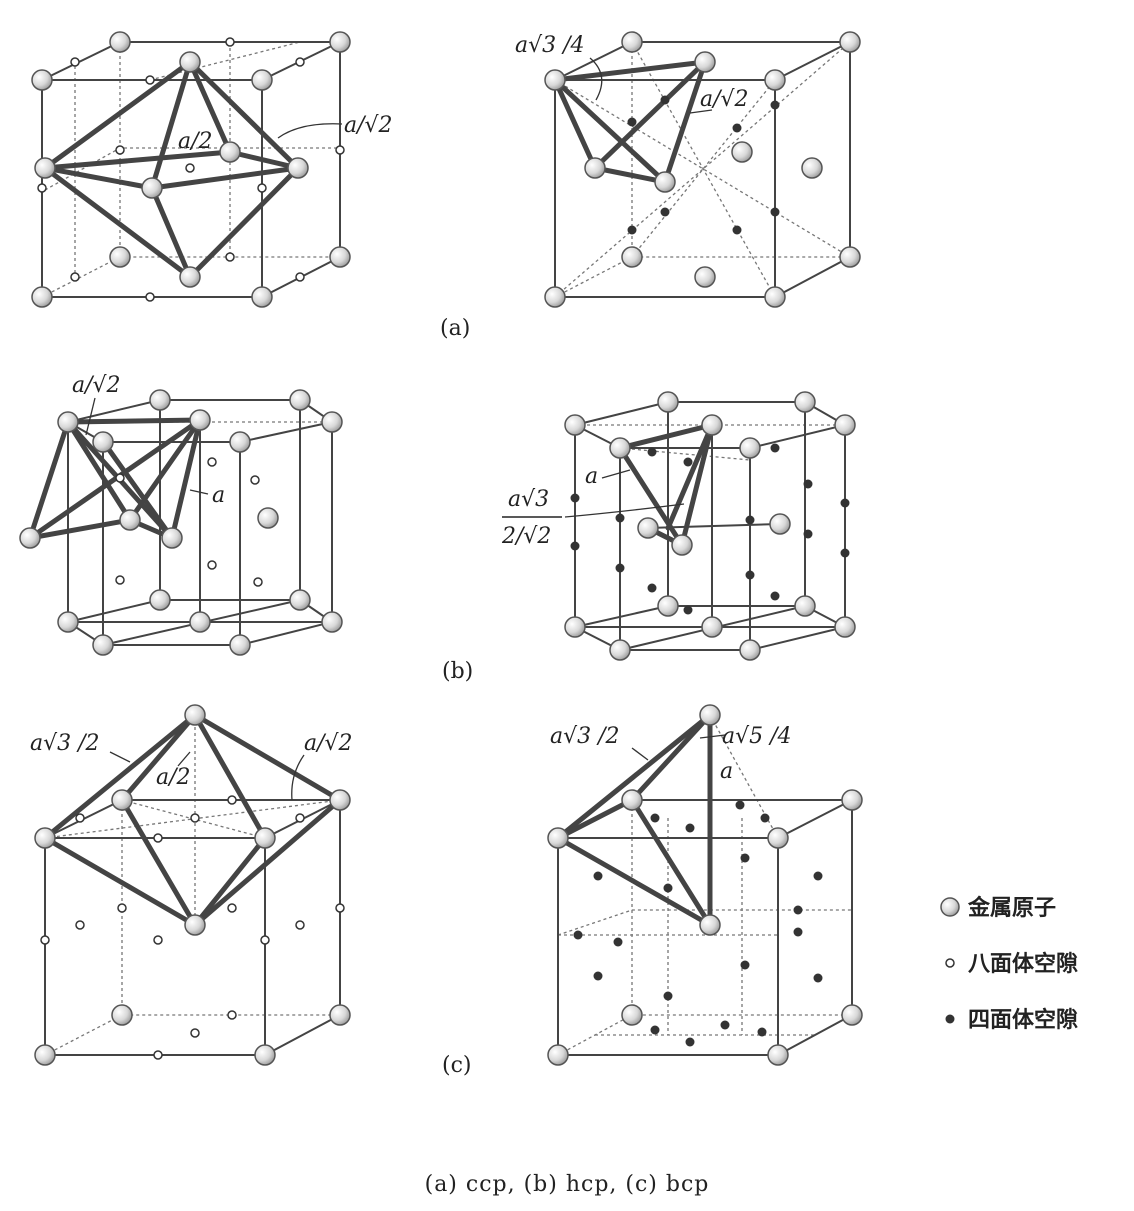 The width and height of the screenshot is (1134, 1211). Describe the element at coordinates (199, 492) in the screenshot. I see `pointer-a-hcp` at that location.